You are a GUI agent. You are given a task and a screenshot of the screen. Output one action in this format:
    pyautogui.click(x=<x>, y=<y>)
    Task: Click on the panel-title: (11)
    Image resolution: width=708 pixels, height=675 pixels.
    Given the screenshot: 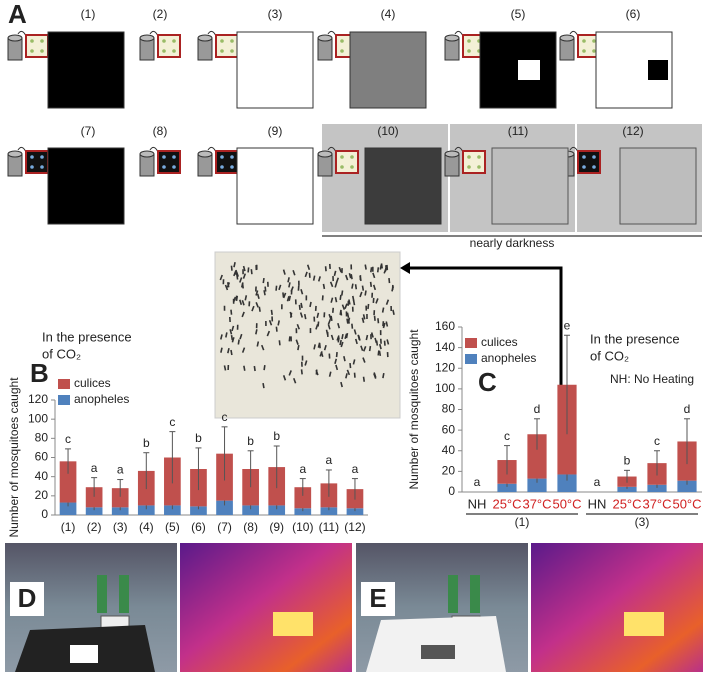 What is the action you would take?
    pyautogui.click(x=518, y=131)
    